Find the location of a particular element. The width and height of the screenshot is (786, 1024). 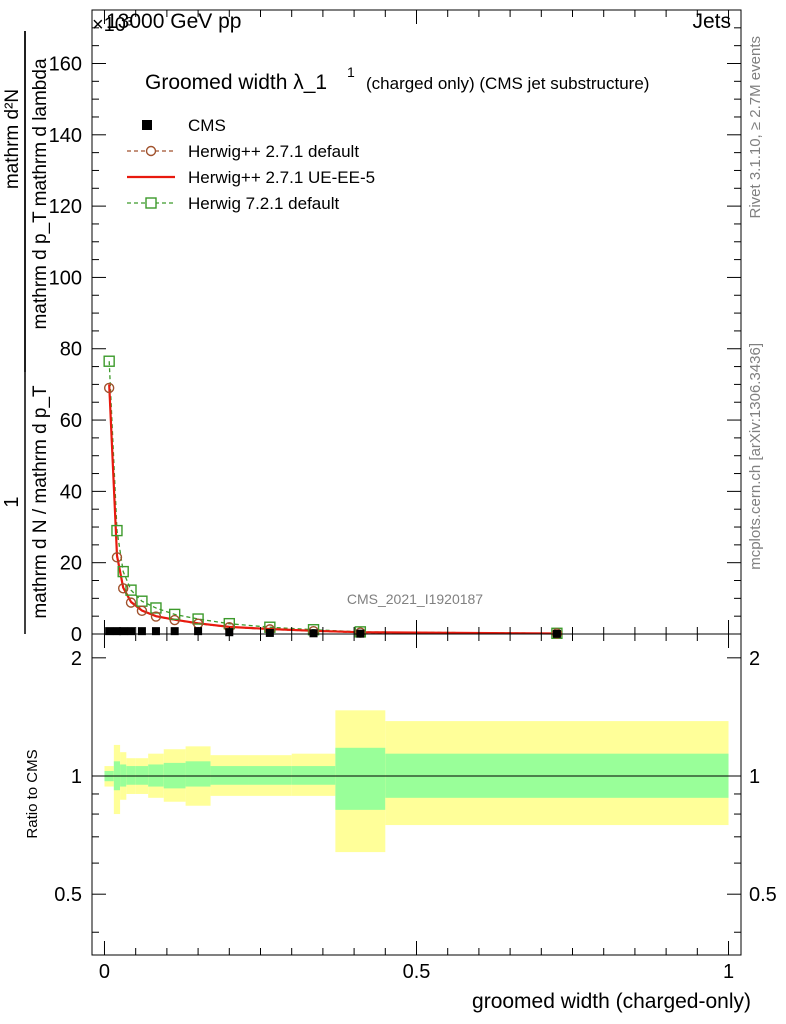

plot-title-note: (charged only) (CMS jet substructure) is located at coordinates (507, 83).